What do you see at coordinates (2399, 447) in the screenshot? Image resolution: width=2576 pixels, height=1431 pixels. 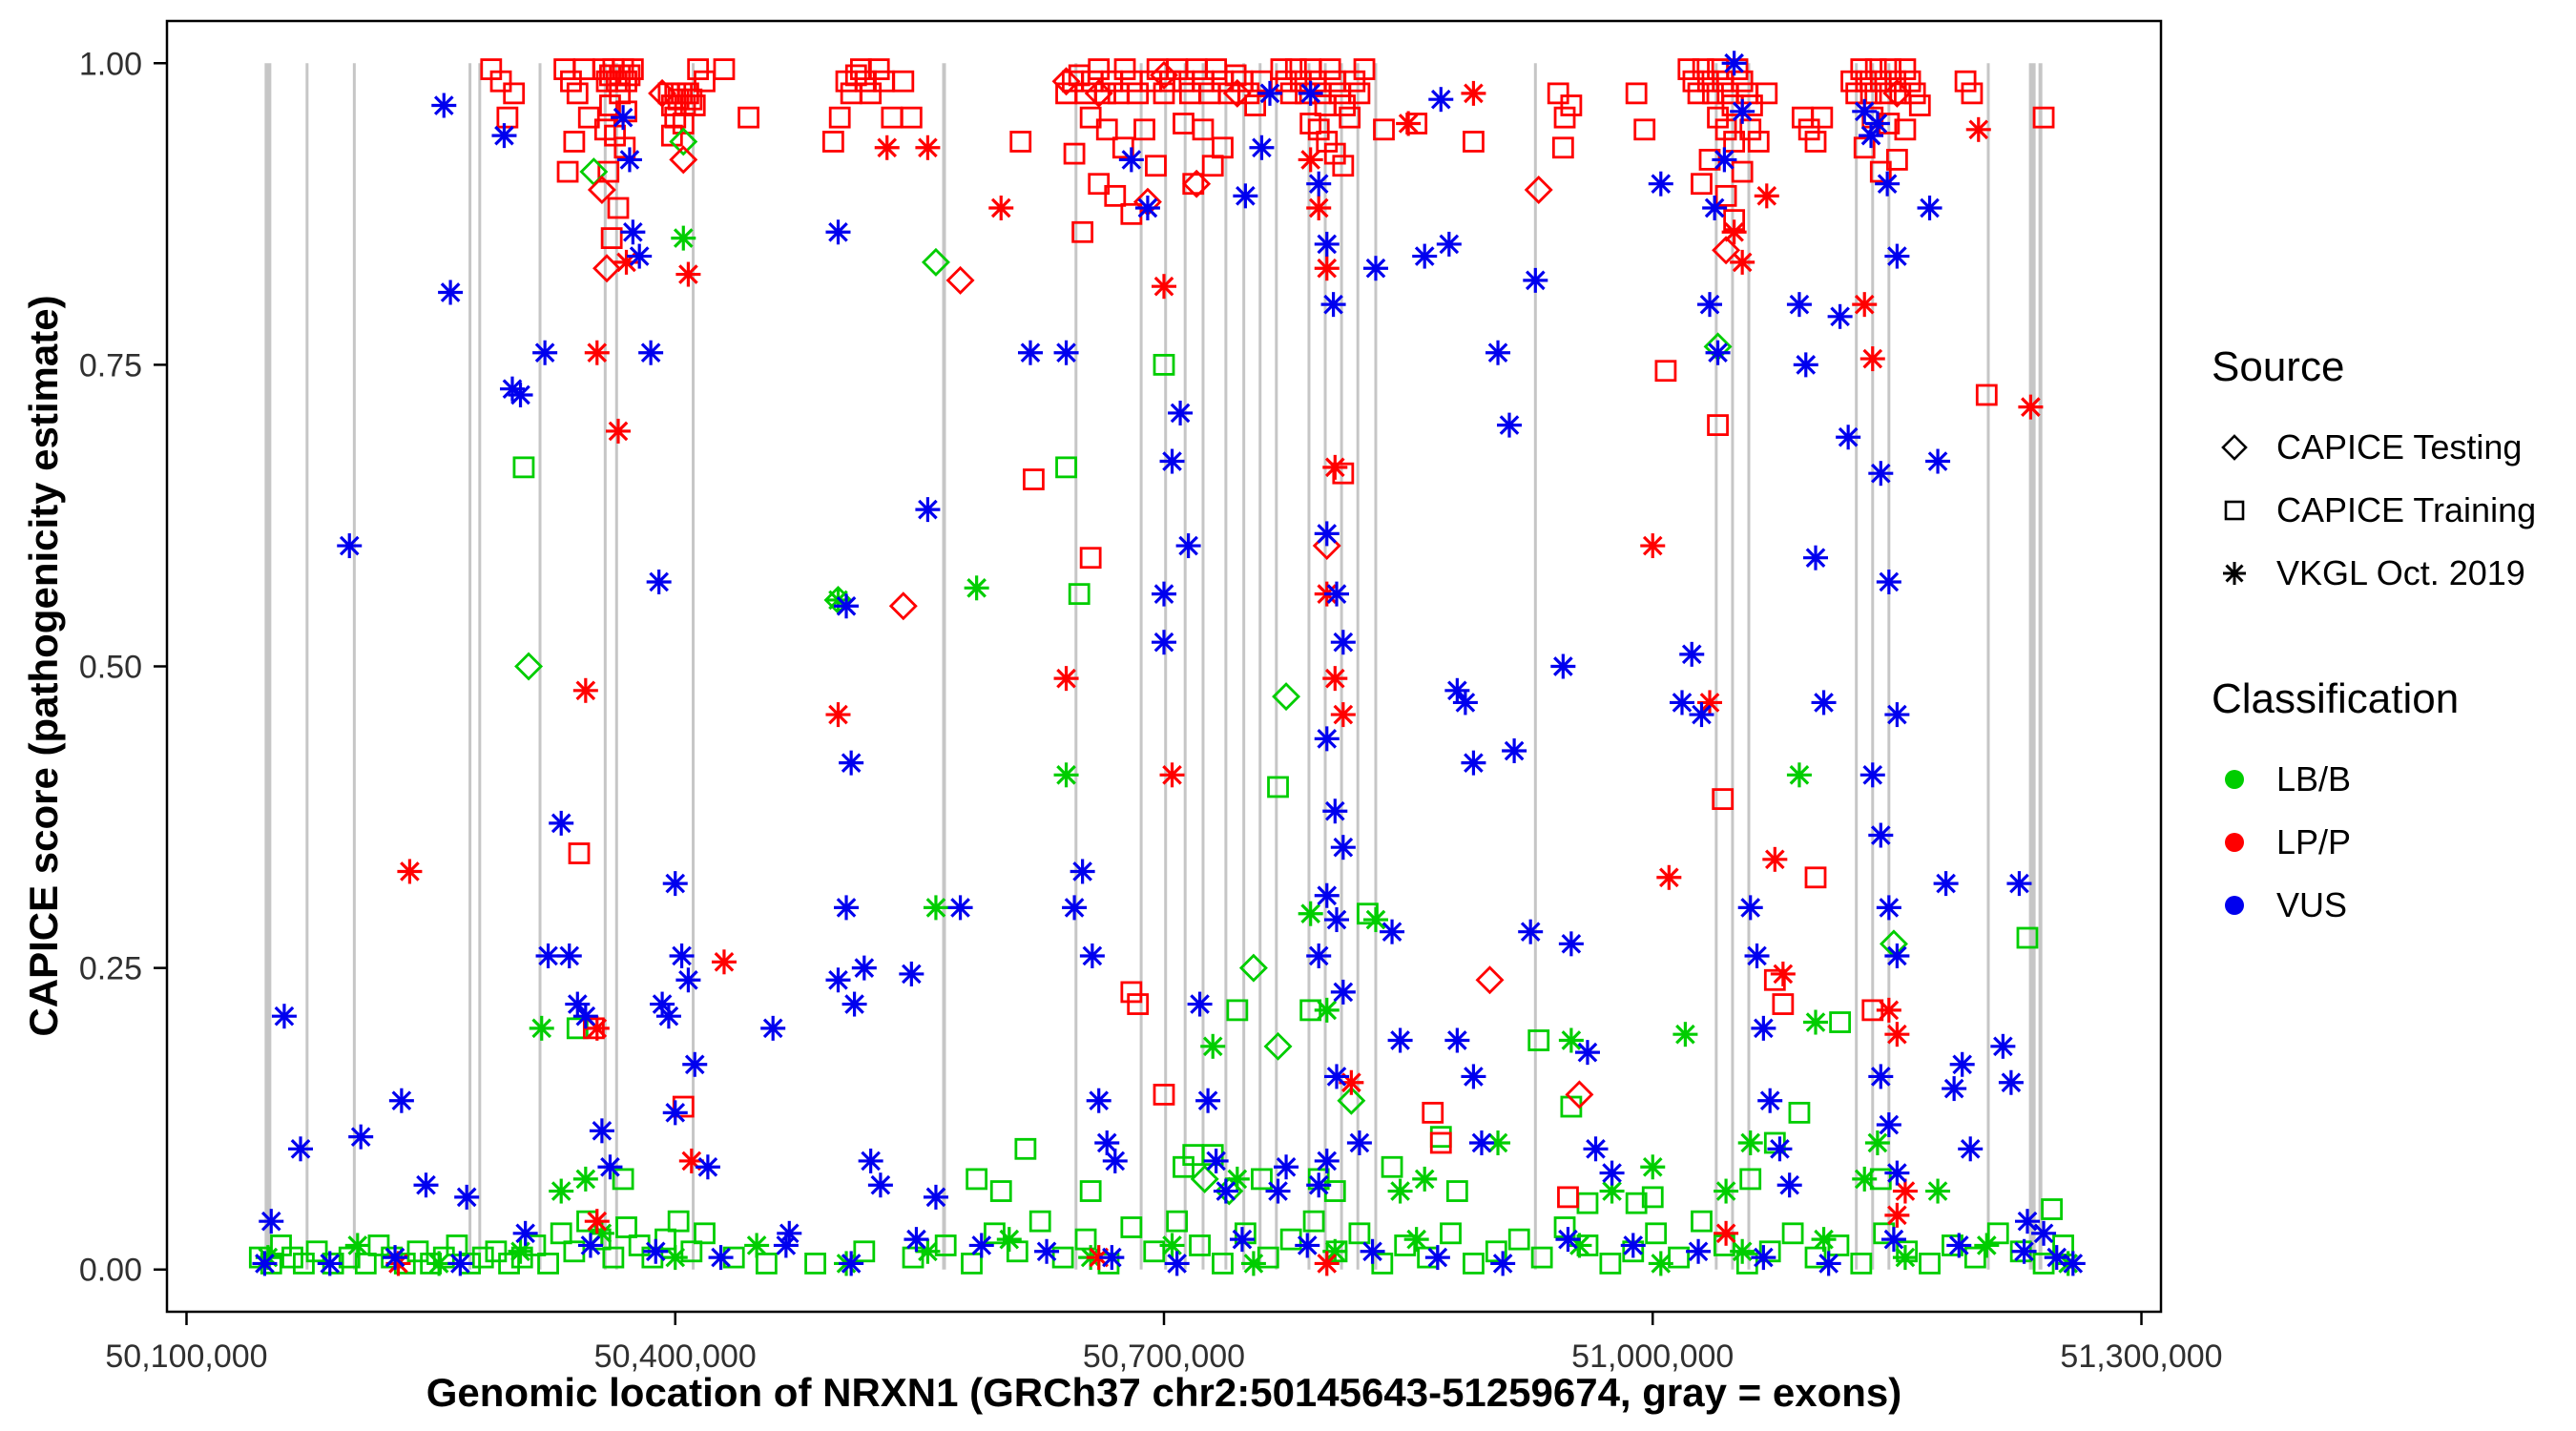 I see `legend-item-testing-label: CAPICE Testing` at bounding box center [2399, 447].